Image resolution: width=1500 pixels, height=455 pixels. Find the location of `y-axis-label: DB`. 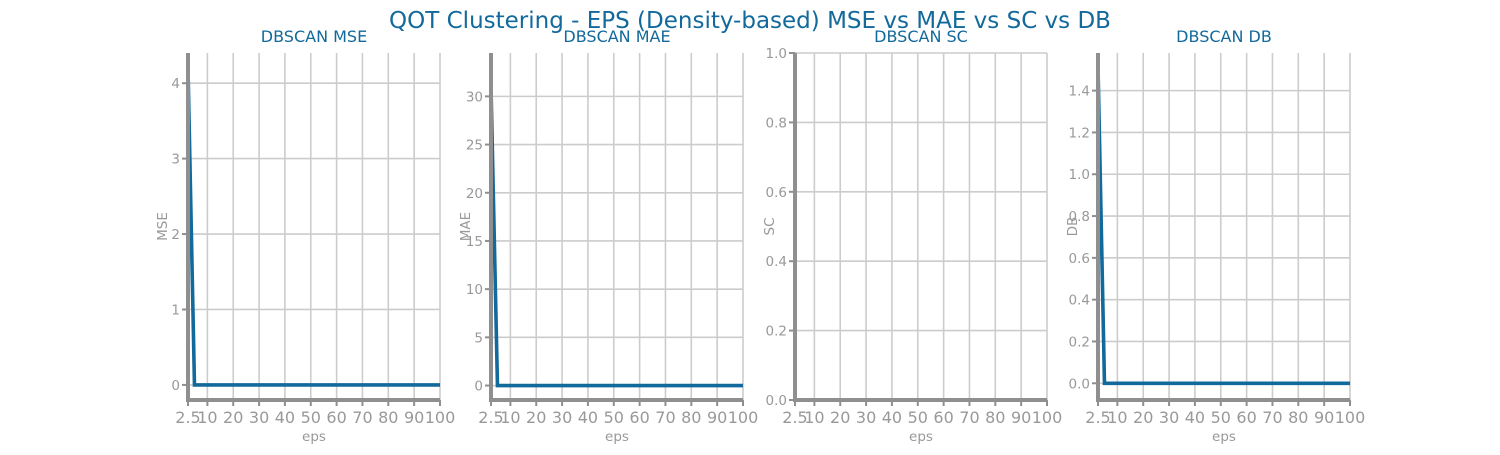

y-axis-label: DB is located at coordinates (1073, 227).